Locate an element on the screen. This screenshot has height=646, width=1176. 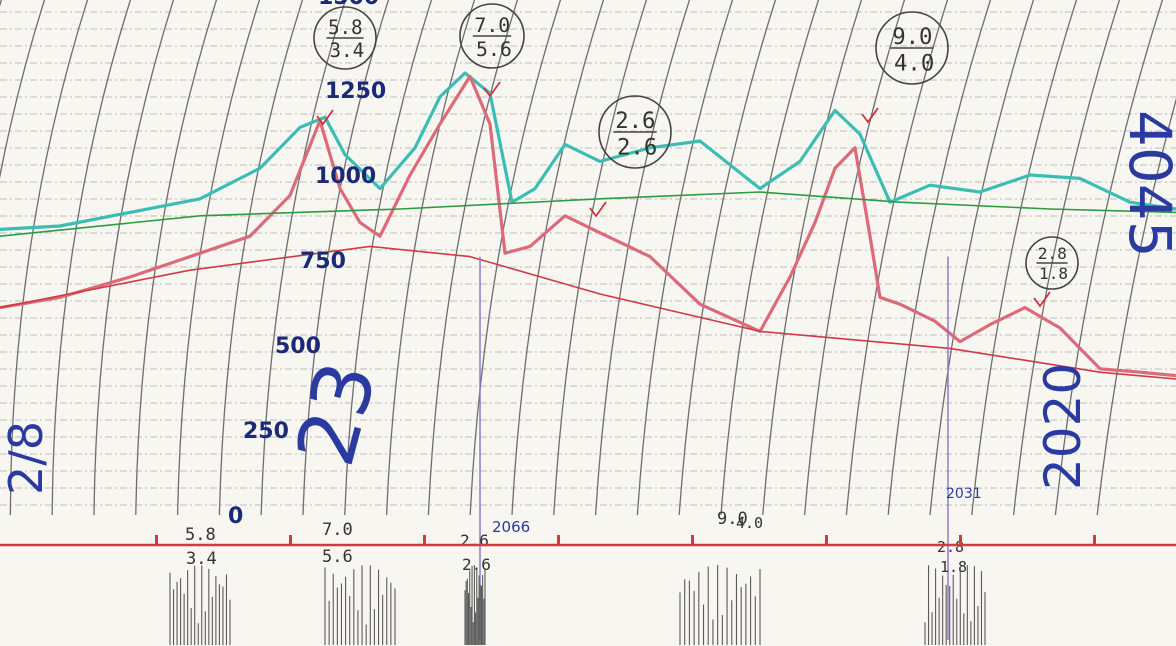
annotation-text: 2066 is located at coordinates (511, 527).